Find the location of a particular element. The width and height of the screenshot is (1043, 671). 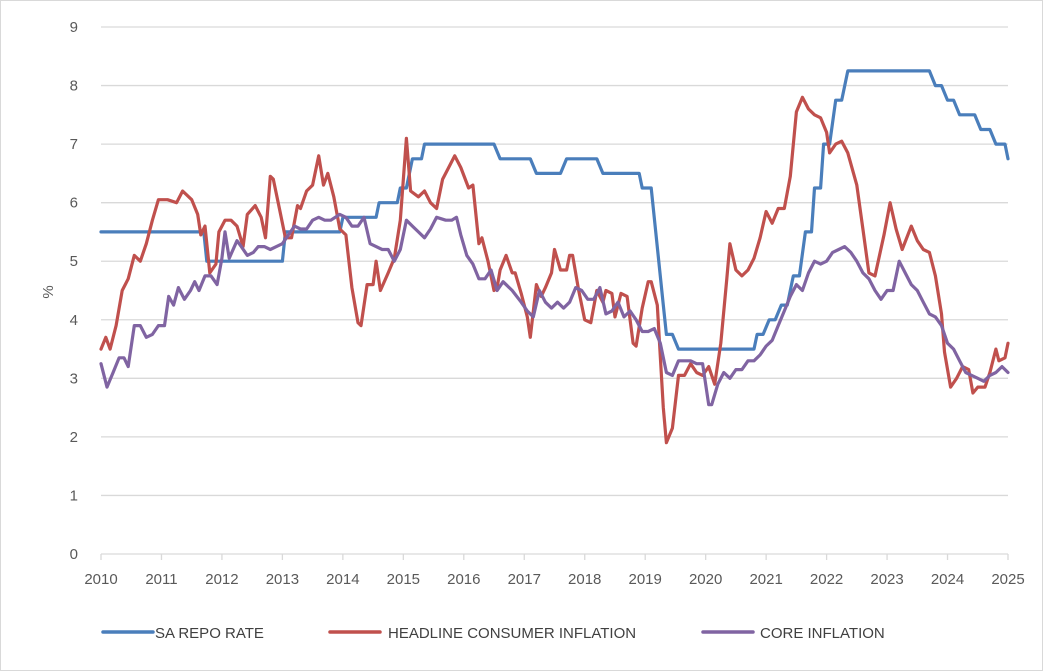

x-tick-label: 2021 is located at coordinates (765, 579).